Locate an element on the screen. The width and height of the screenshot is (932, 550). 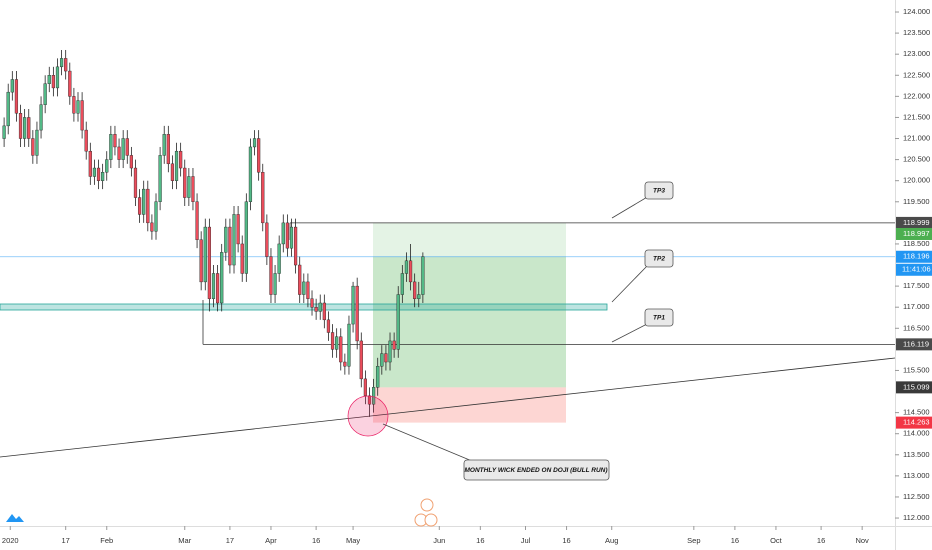
tool-icons is located at coordinates (426, 512).